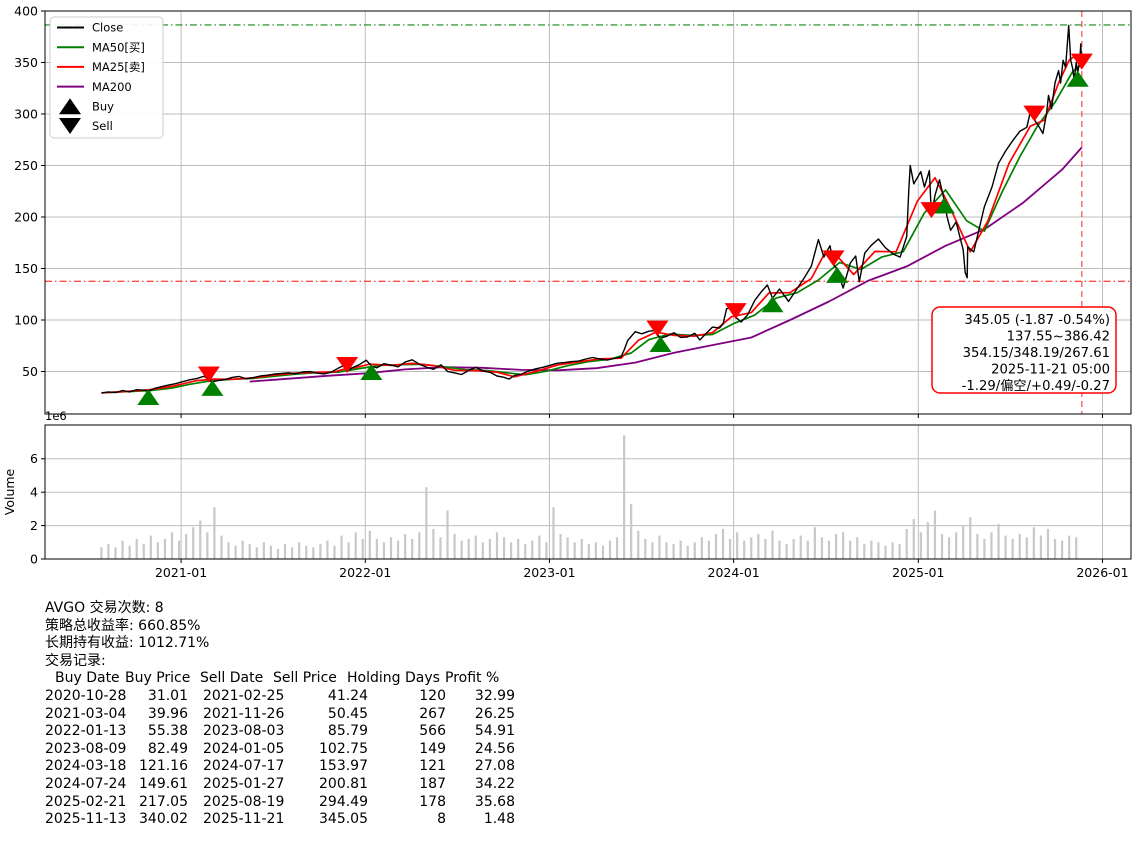  Describe the element at coordinates (472, 678) in the screenshot. I see `trades-col-header: Profit %` at that location.